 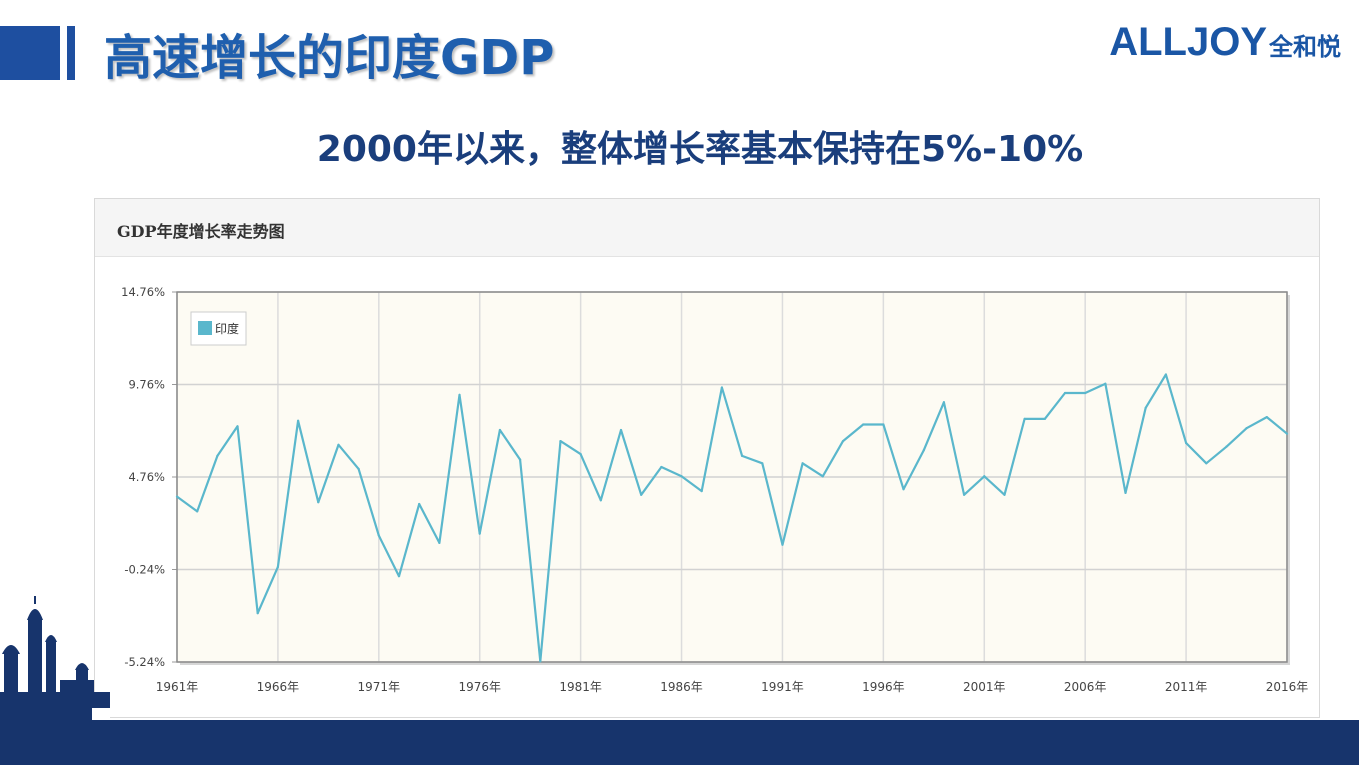 I want to click on legend-label: 印度, so click(x=227, y=328).